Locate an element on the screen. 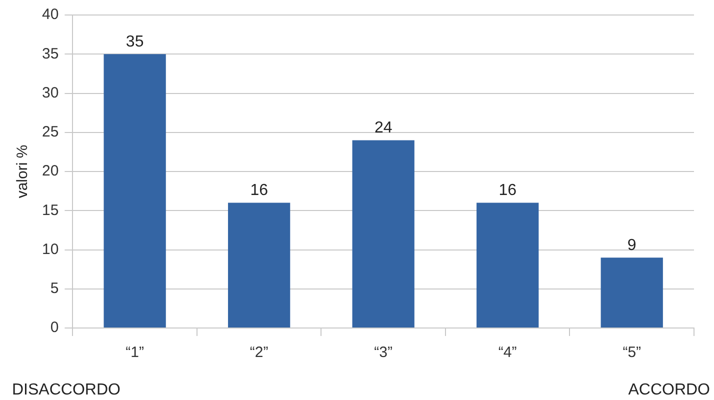  text: ACCORDO is located at coordinates (669, 389).